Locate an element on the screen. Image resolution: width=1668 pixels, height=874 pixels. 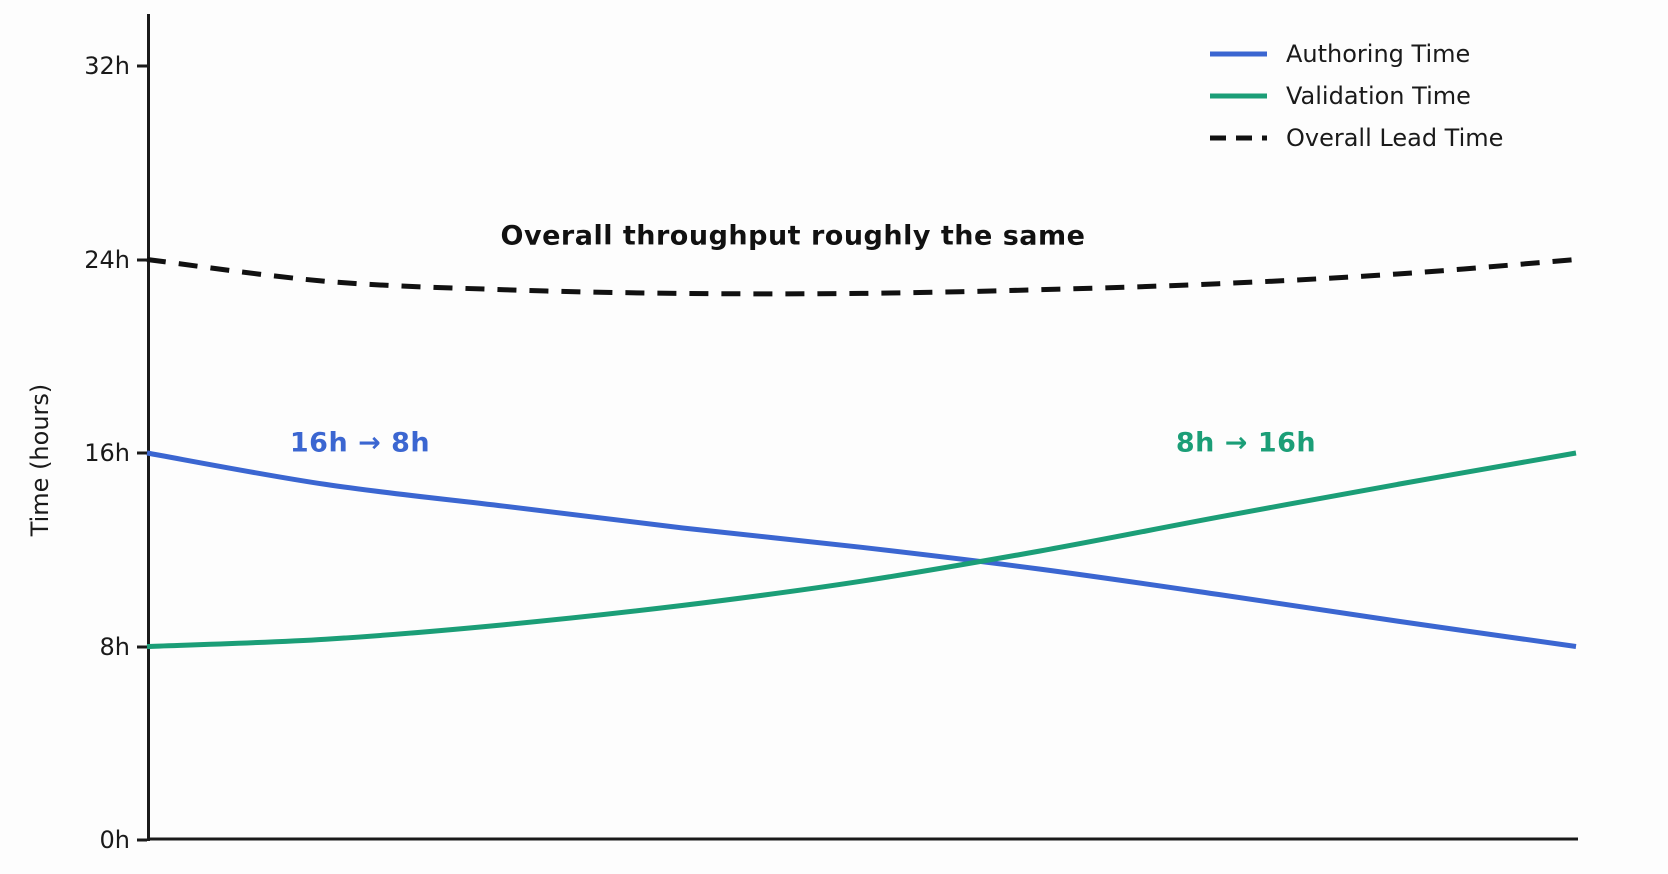
annotation-authoring-change: 16h → 8h is located at coordinates (360, 443).